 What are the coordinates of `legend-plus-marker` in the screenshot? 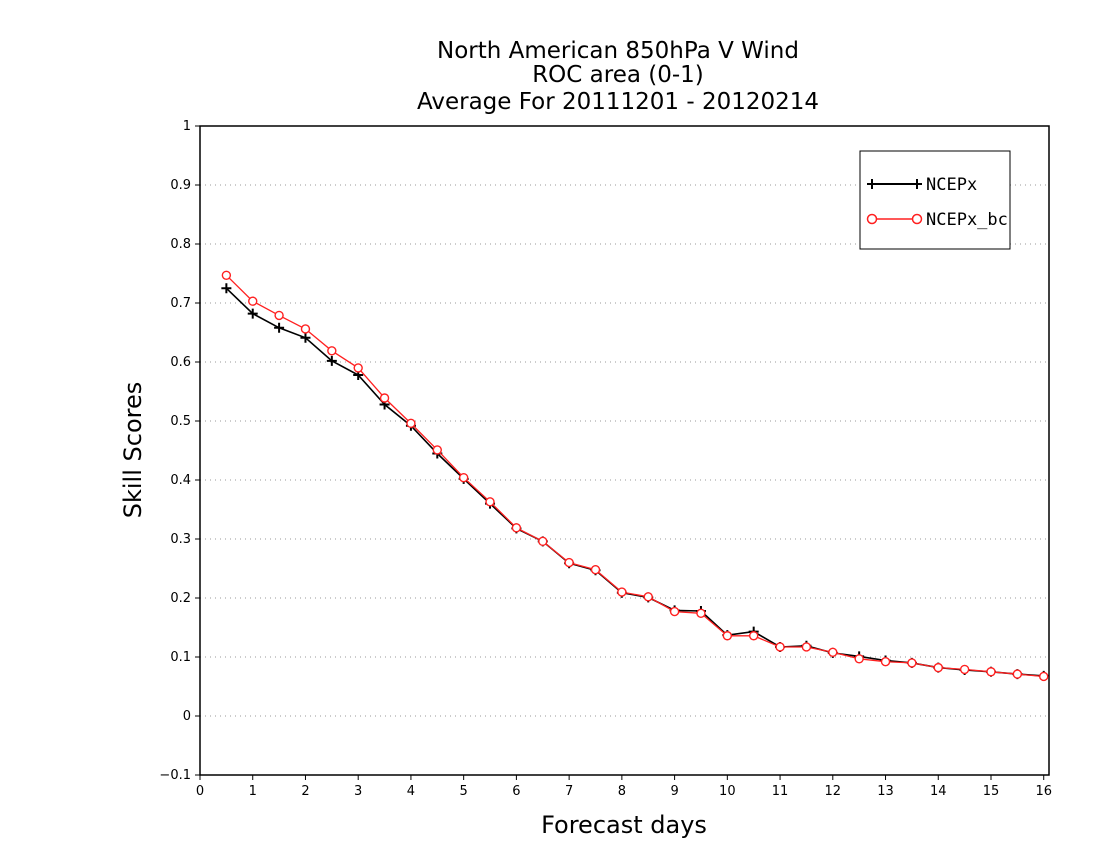 It's located at (894, 184).